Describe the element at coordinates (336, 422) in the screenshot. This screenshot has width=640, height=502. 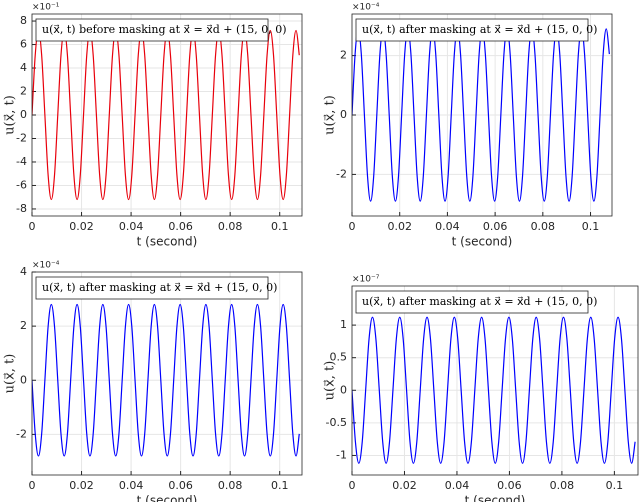
I see `y-tick-label: -0.5` at that location.